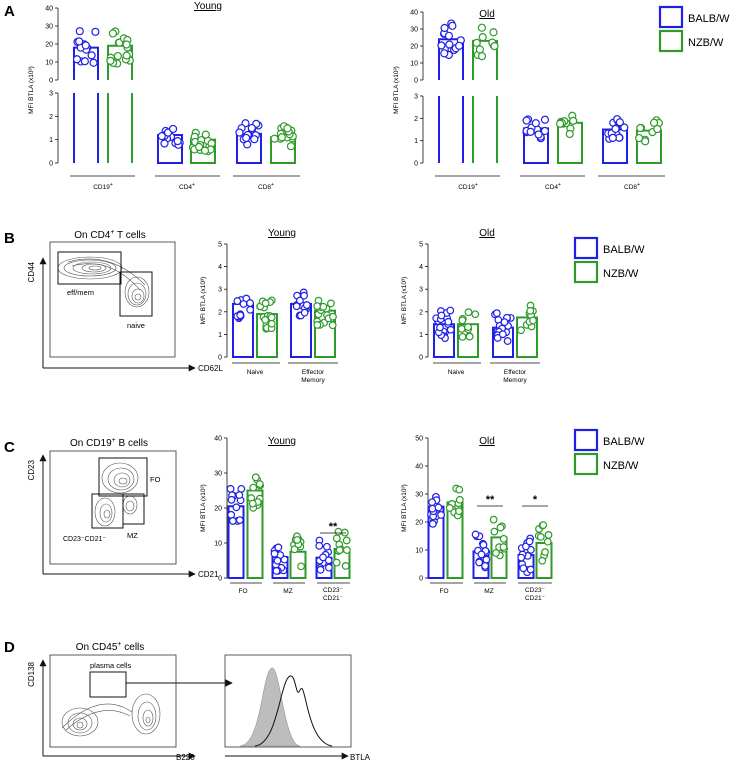 This screenshot has height=767, width=752. What do you see at coordinates (421, 245) in the screenshot?
I see `b-old-ytick-label: 5` at bounding box center [421, 245].